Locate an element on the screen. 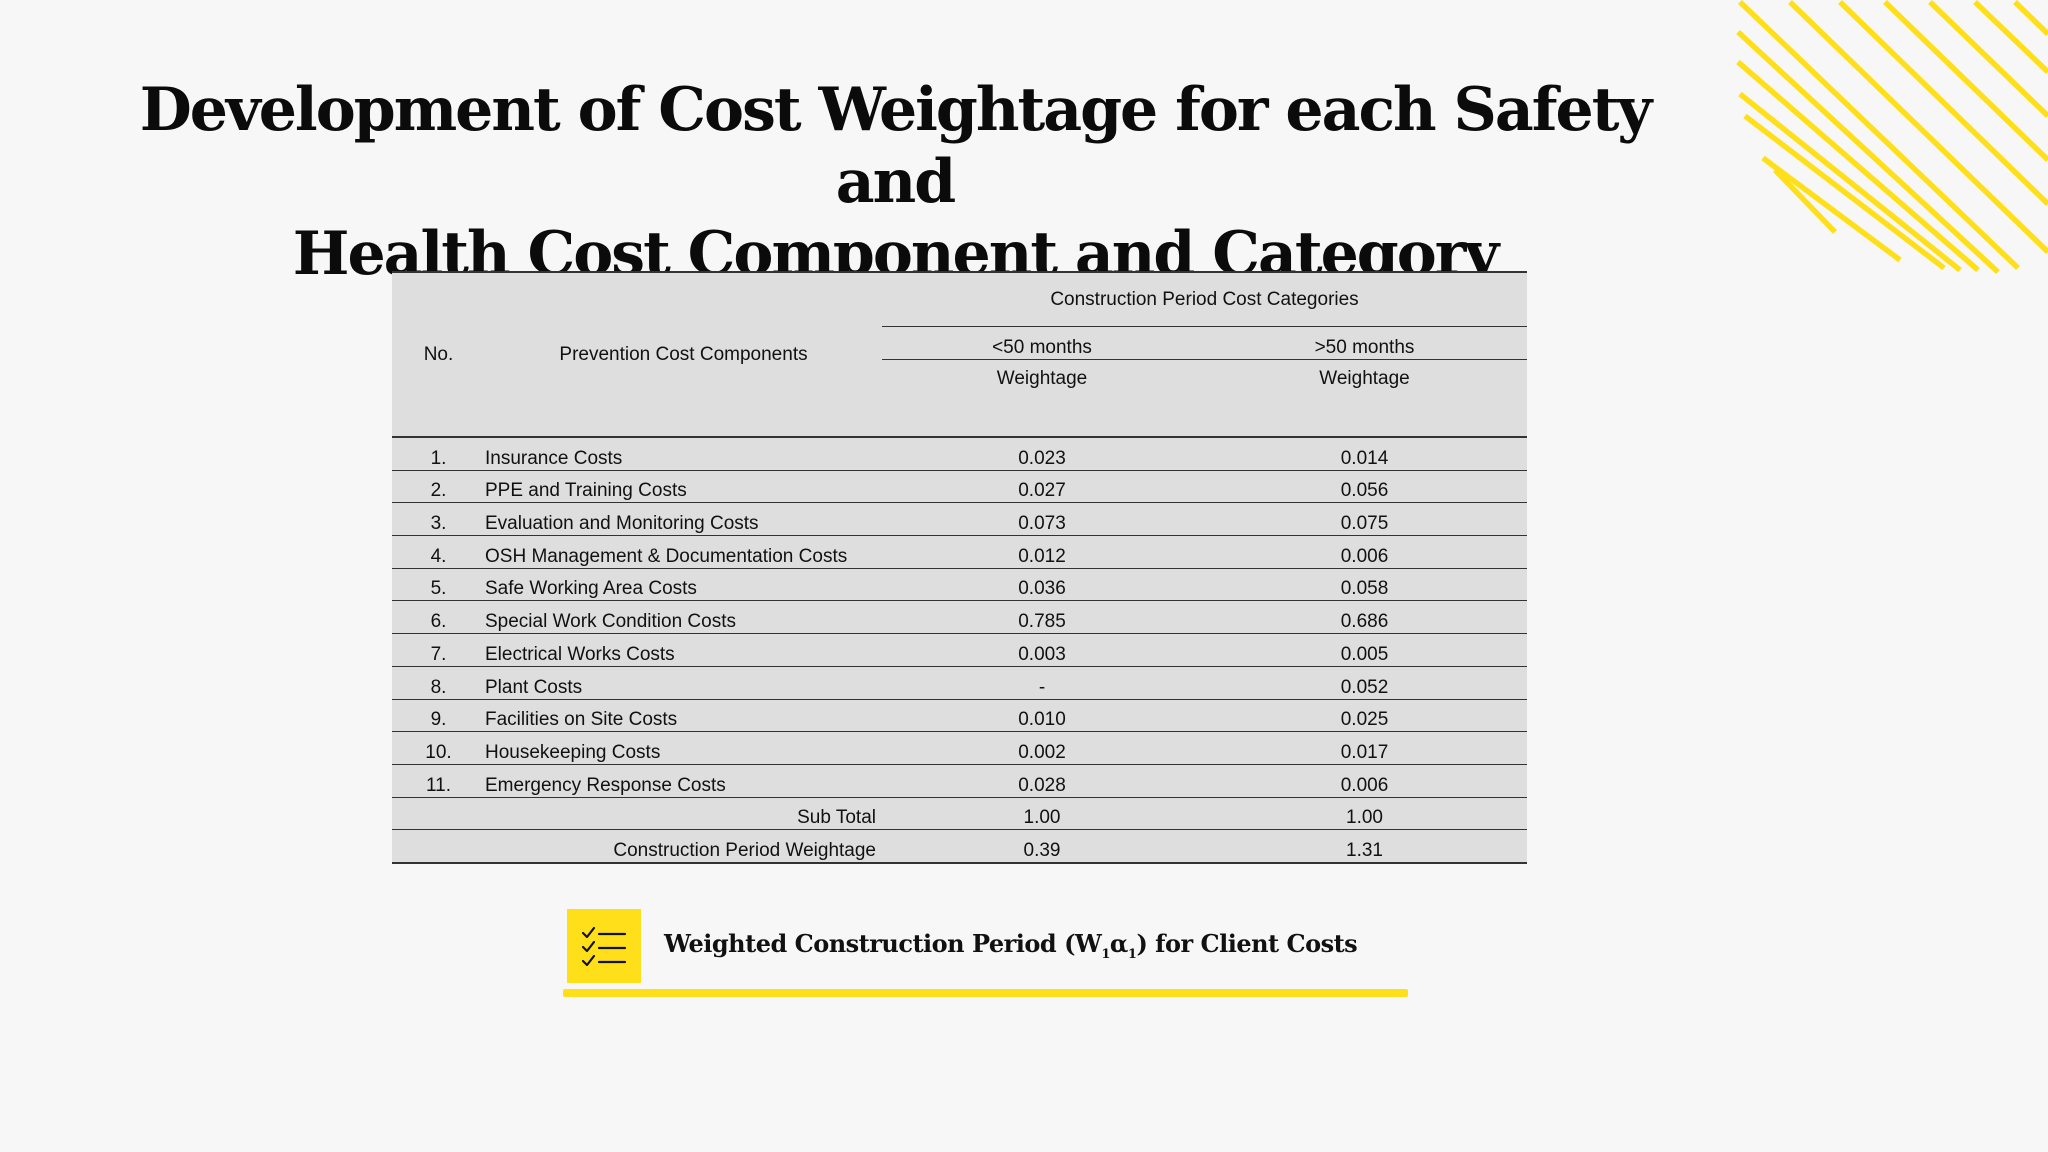 This screenshot has width=2048, height=1152. row-weight-gt: 0.686 is located at coordinates (1364, 617).